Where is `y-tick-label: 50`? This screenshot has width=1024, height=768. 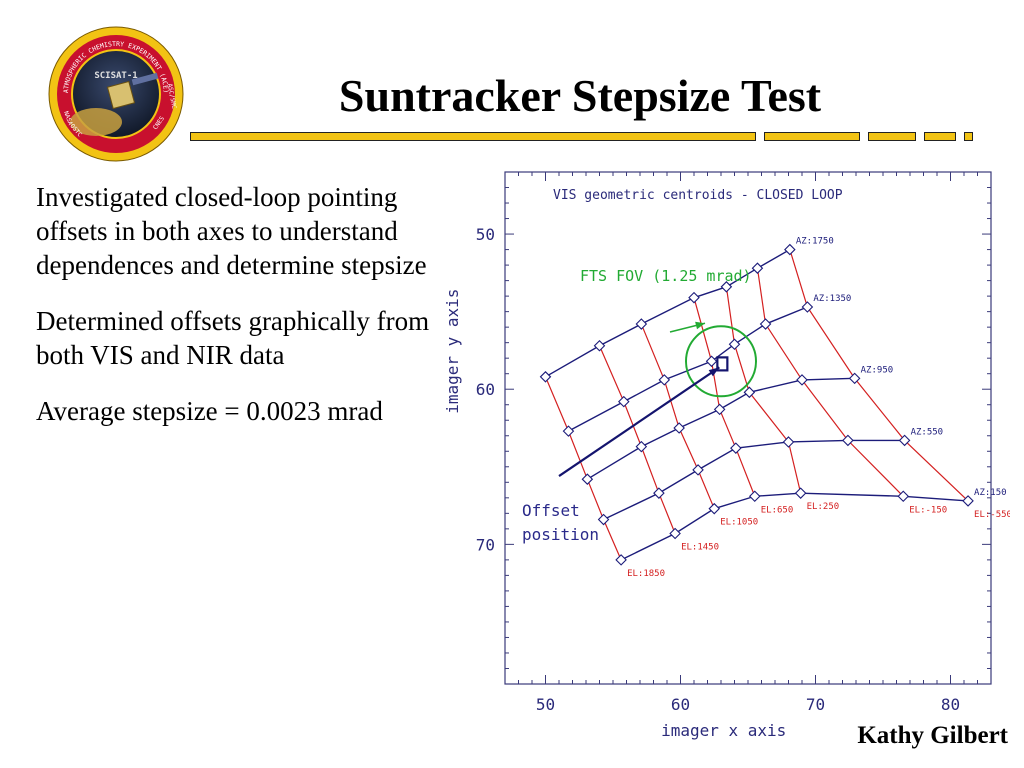
y-tick-label: 50 is located at coordinates (485, 234).